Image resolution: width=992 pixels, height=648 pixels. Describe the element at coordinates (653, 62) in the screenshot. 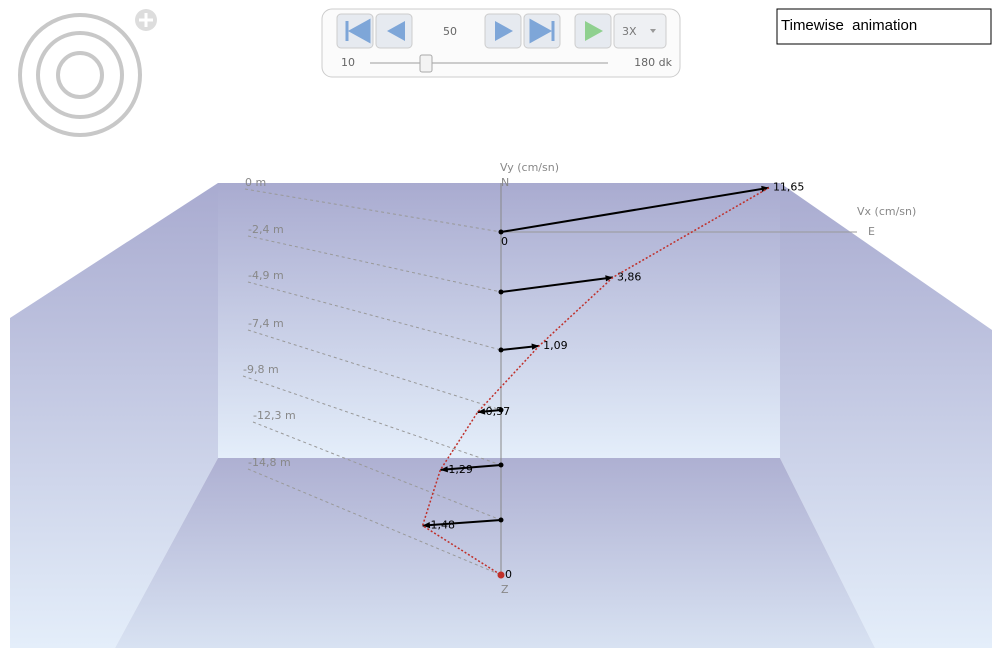

I see `slider-max: 180 dk` at that location.